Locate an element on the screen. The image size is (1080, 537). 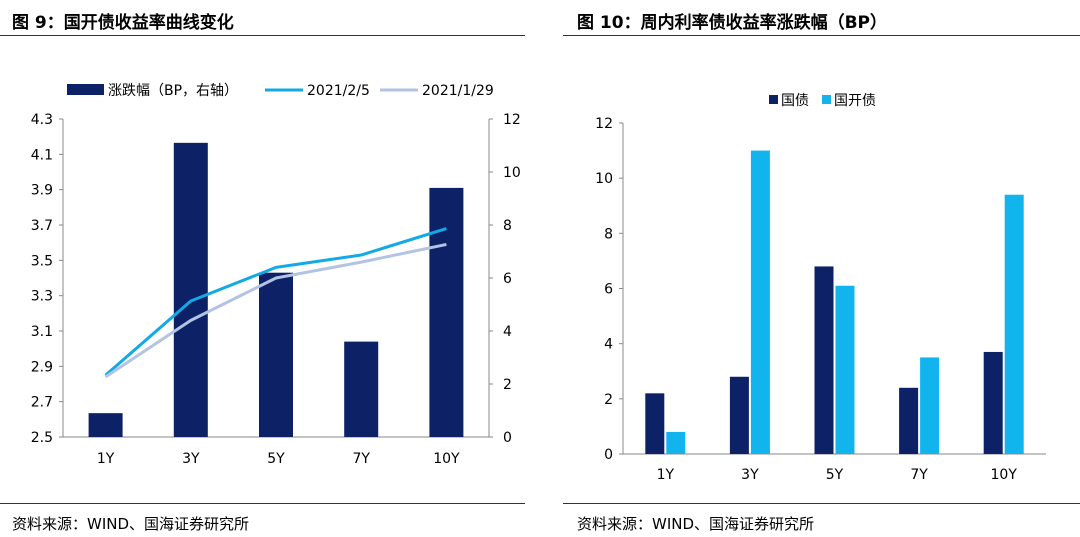
left-y-tick-label: 4.1 is located at coordinates (42, 155).